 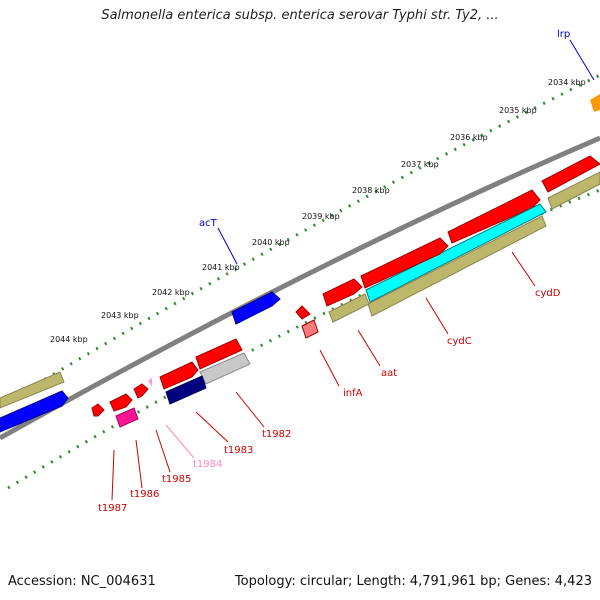 What do you see at coordinates (310, 329) in the screenshot?
I see `gene-pink-small` at bounding box center [310, 329].